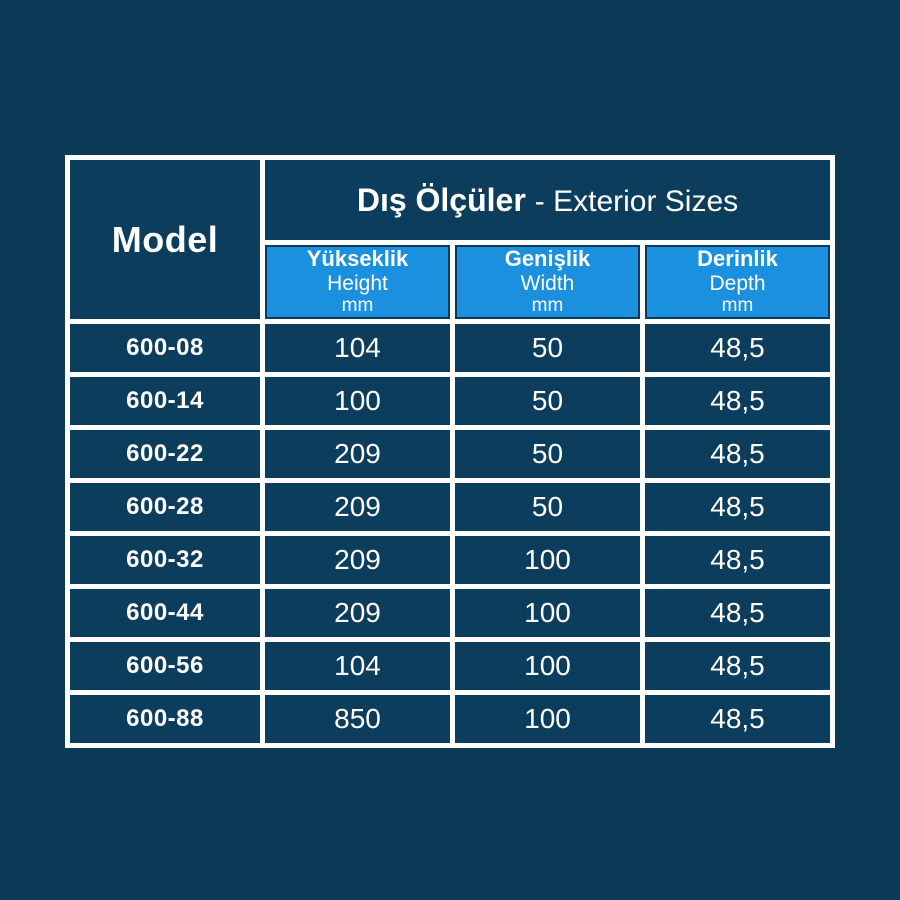  What do you see at coordinates (165, 239) in the screenshot?
I see `model-column-header: Model` at bounding box center [165, 239].